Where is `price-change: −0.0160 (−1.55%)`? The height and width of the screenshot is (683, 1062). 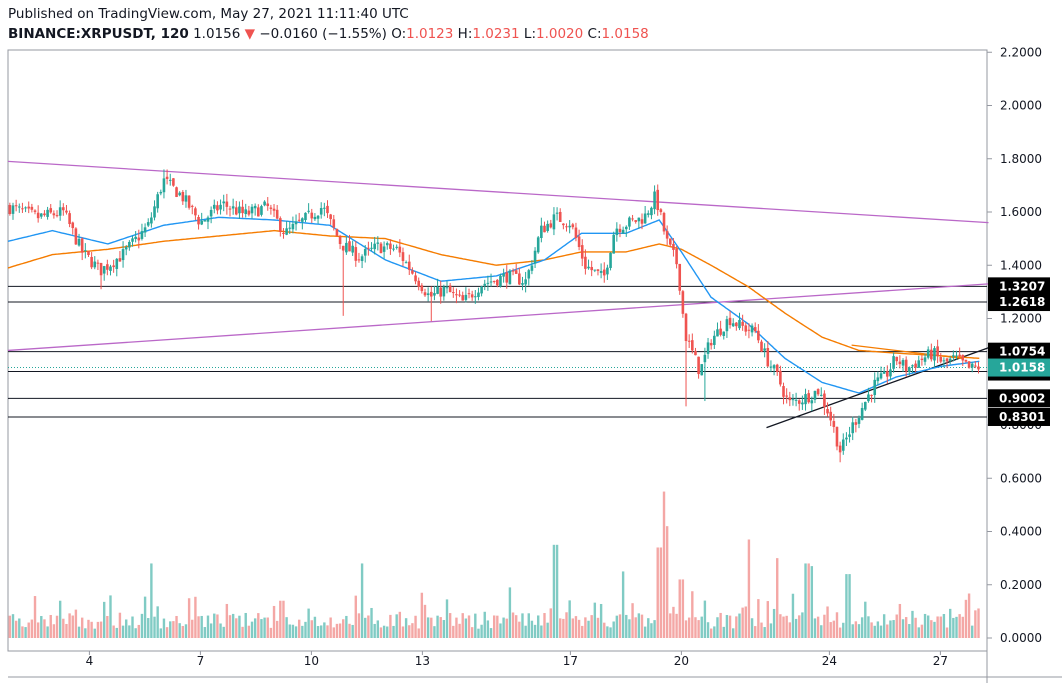
price-change: −0.0160 (−1.55%) is located at coordinates (323, 34).